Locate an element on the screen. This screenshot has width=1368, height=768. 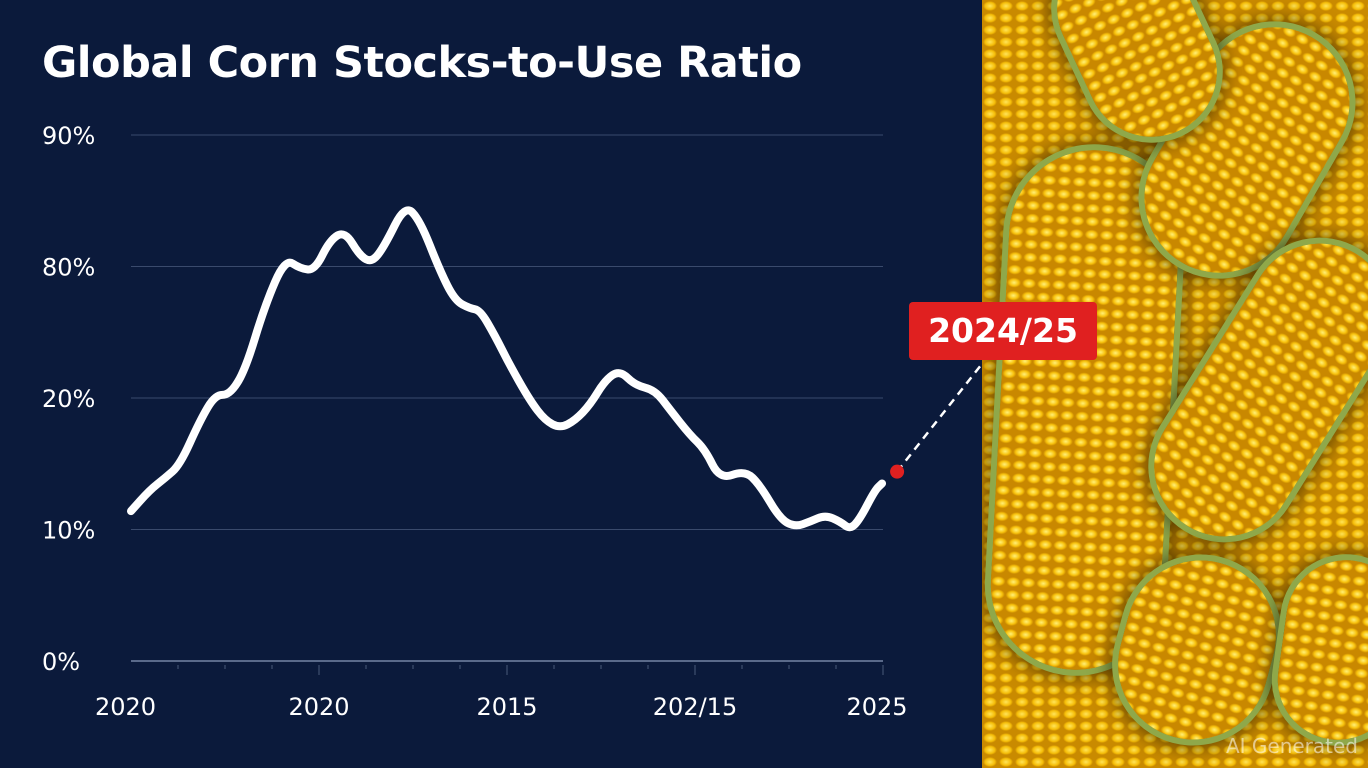
y-tick-label: 20% is located at coordinates (68, 399).